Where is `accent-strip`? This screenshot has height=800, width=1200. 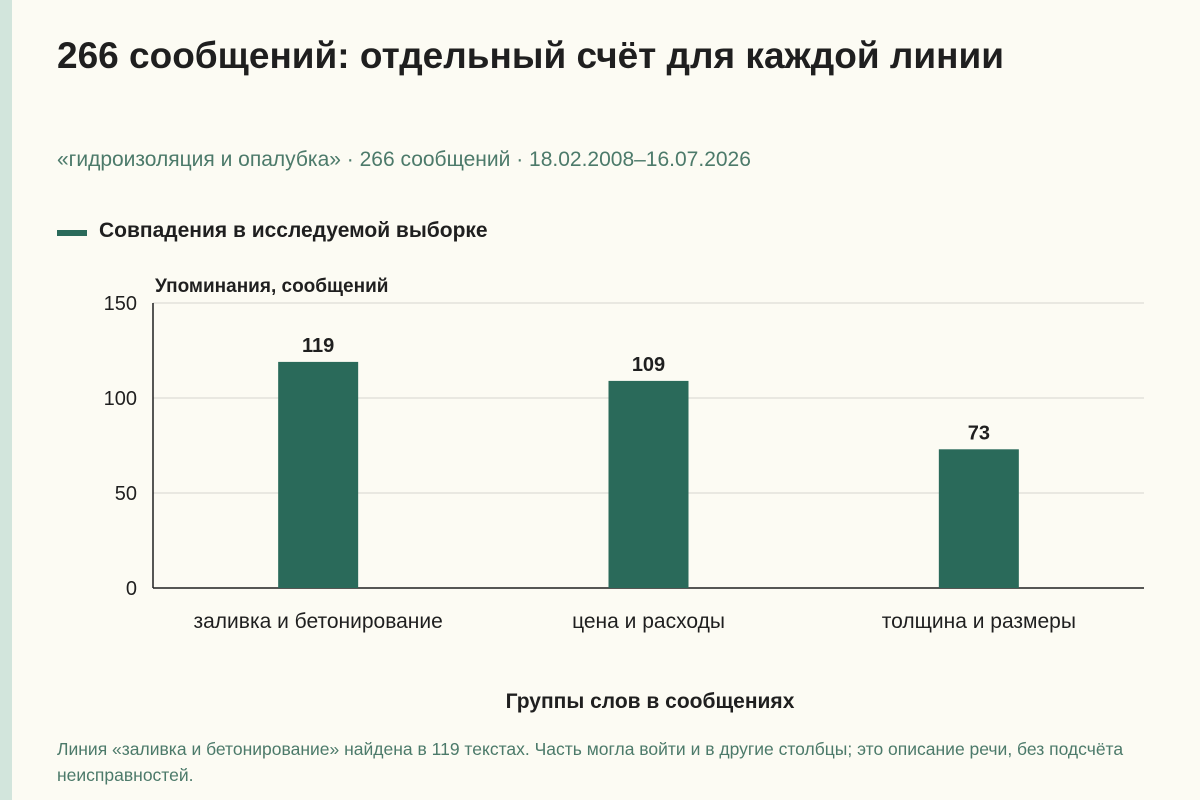 accent-strip is located at coordinates (6, 400).